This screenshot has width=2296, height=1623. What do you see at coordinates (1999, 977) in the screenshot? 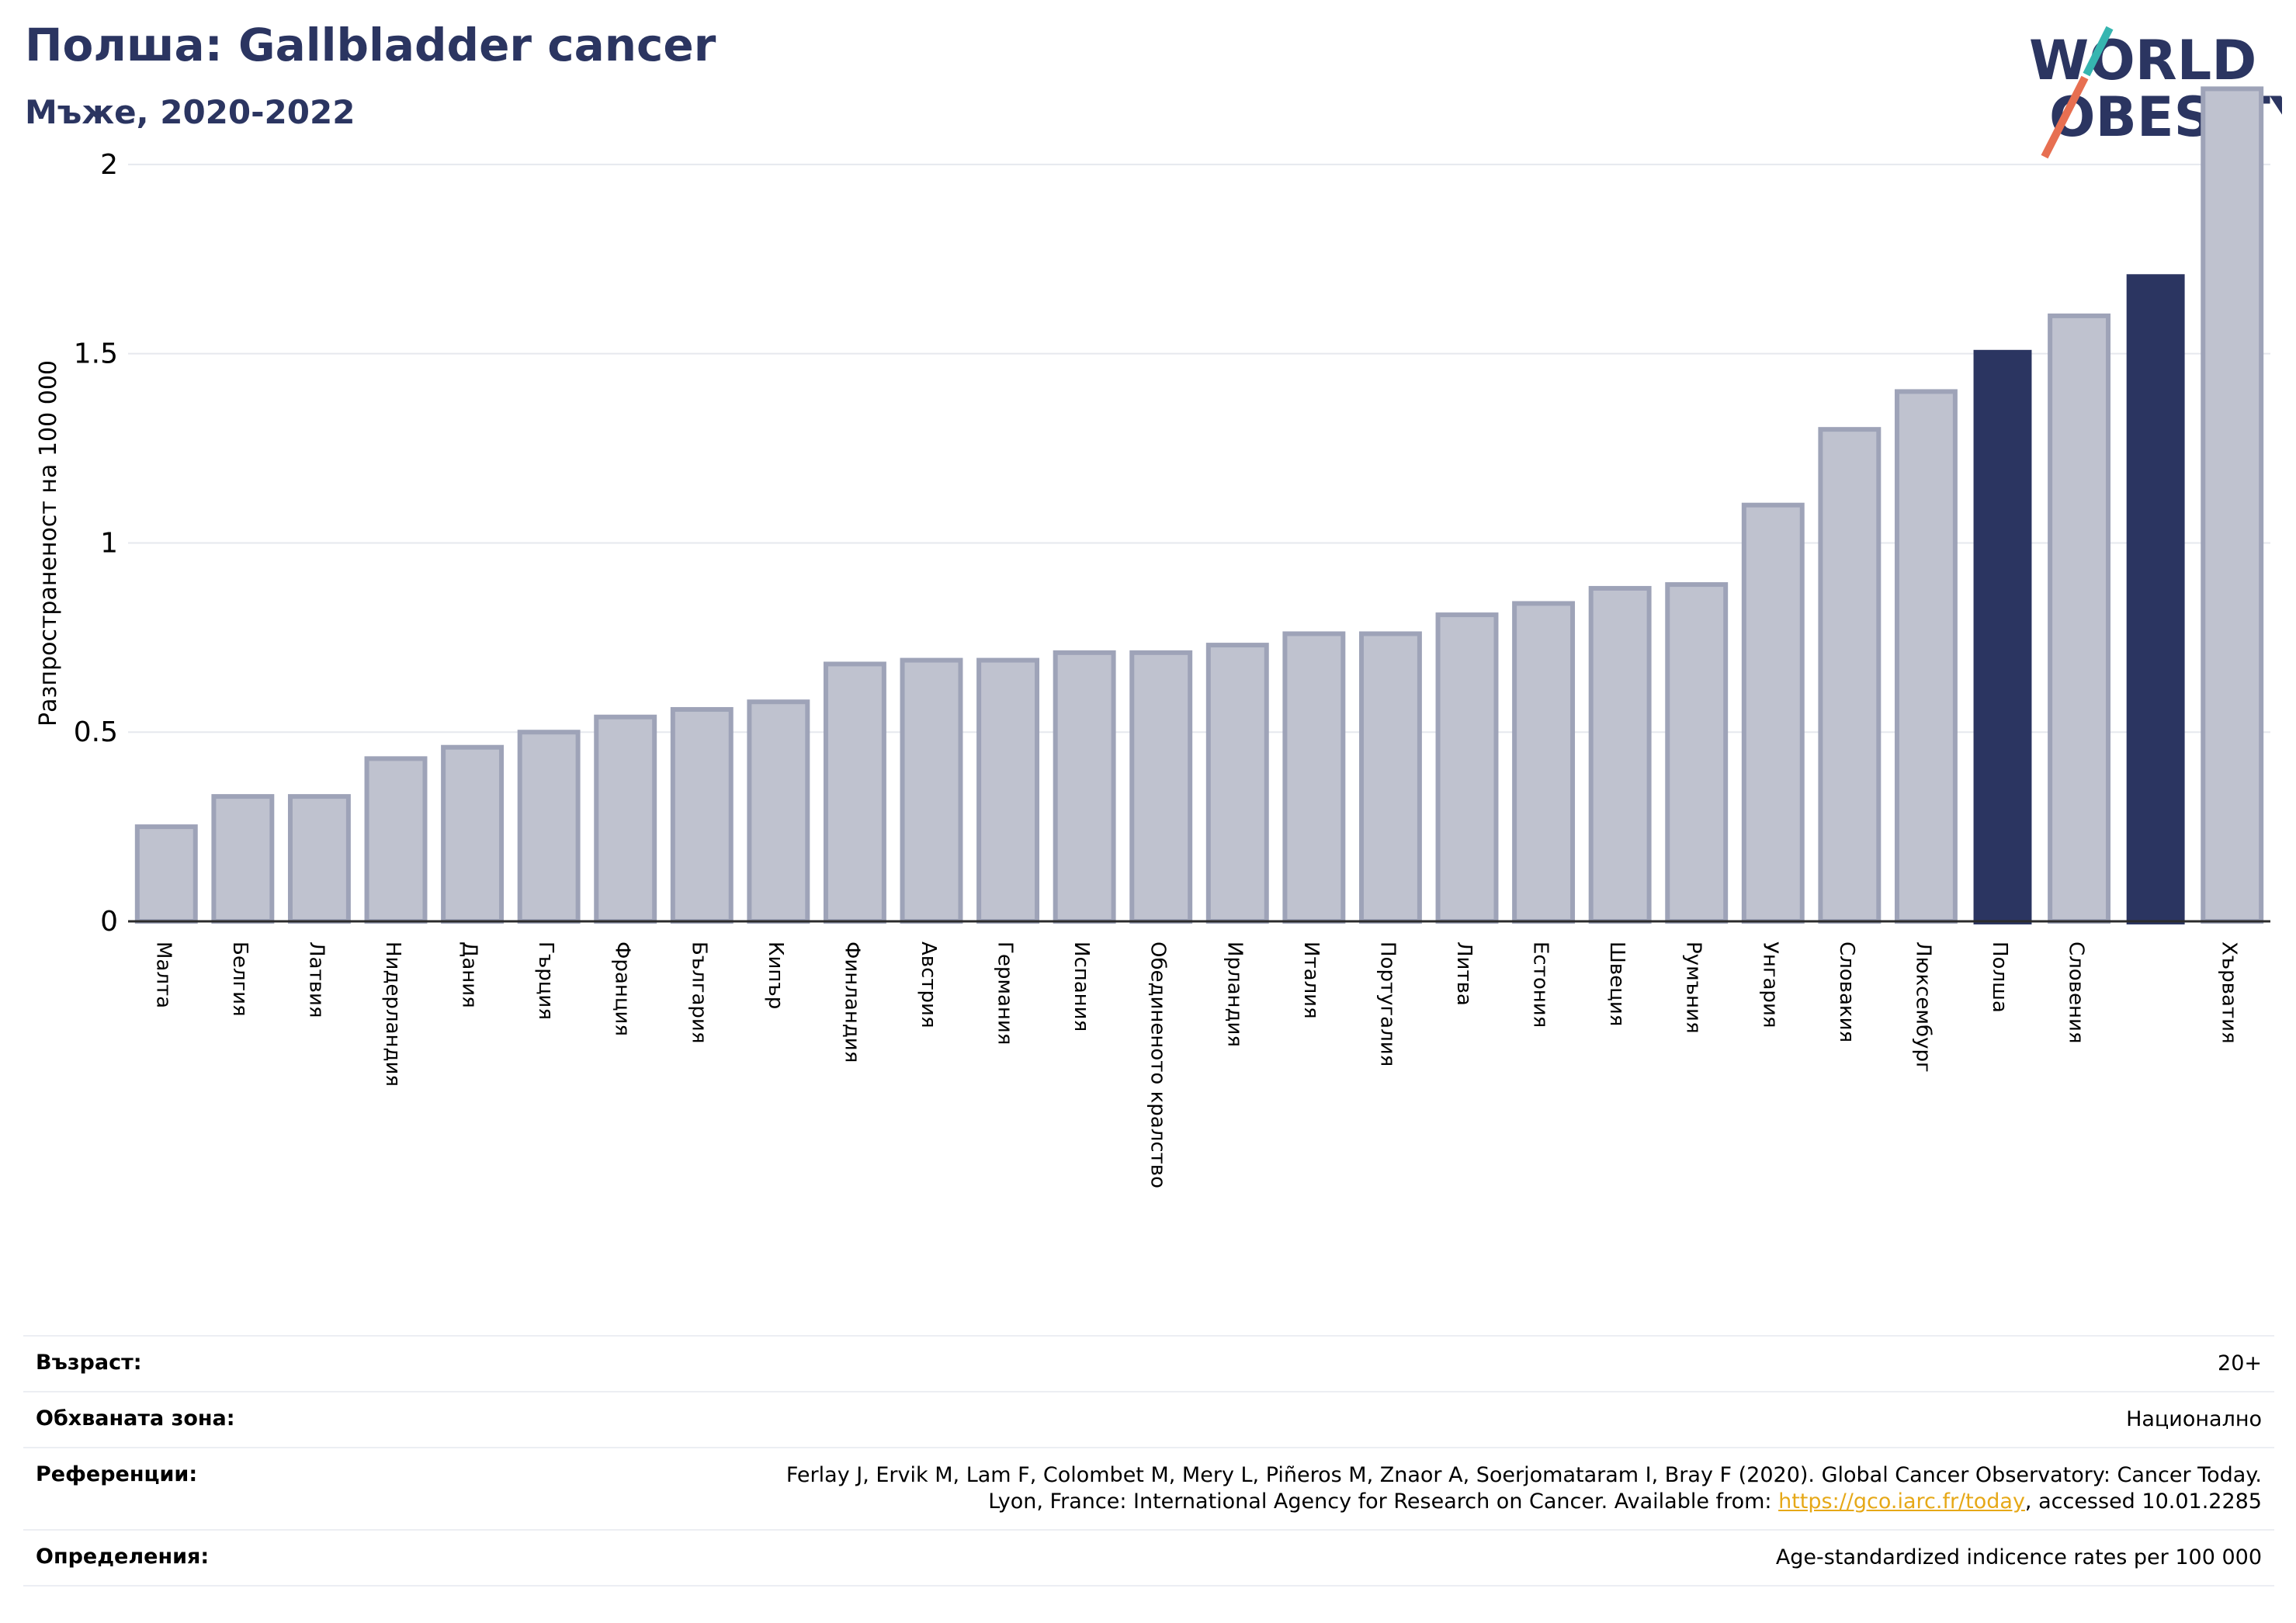
I see `x-tick-label: Полша` at bounding box center [1999, 977].